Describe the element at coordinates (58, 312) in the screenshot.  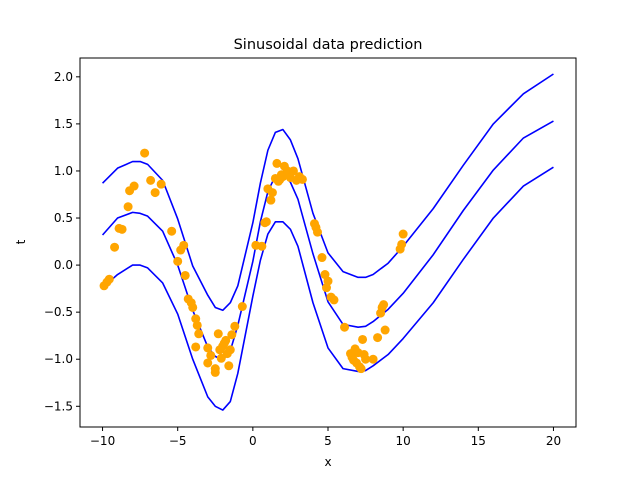
I see `y-tick-label: −0.5` at that location.